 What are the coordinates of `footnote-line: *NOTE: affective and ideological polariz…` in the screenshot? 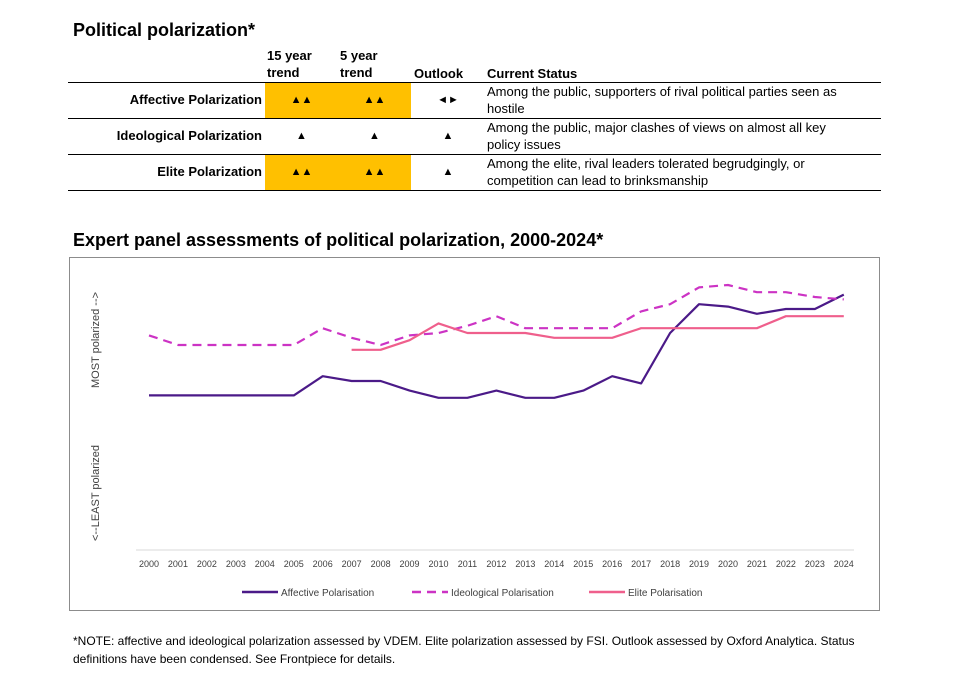 It's located at (464, 641).